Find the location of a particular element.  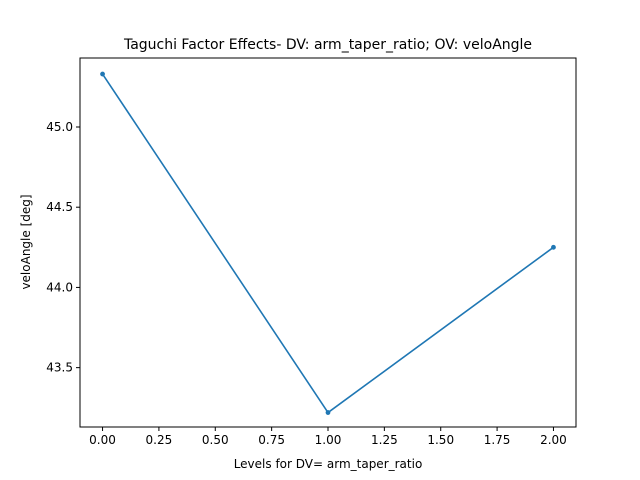

x-tick-label: 0.50 is located at coordinates (215, 440).